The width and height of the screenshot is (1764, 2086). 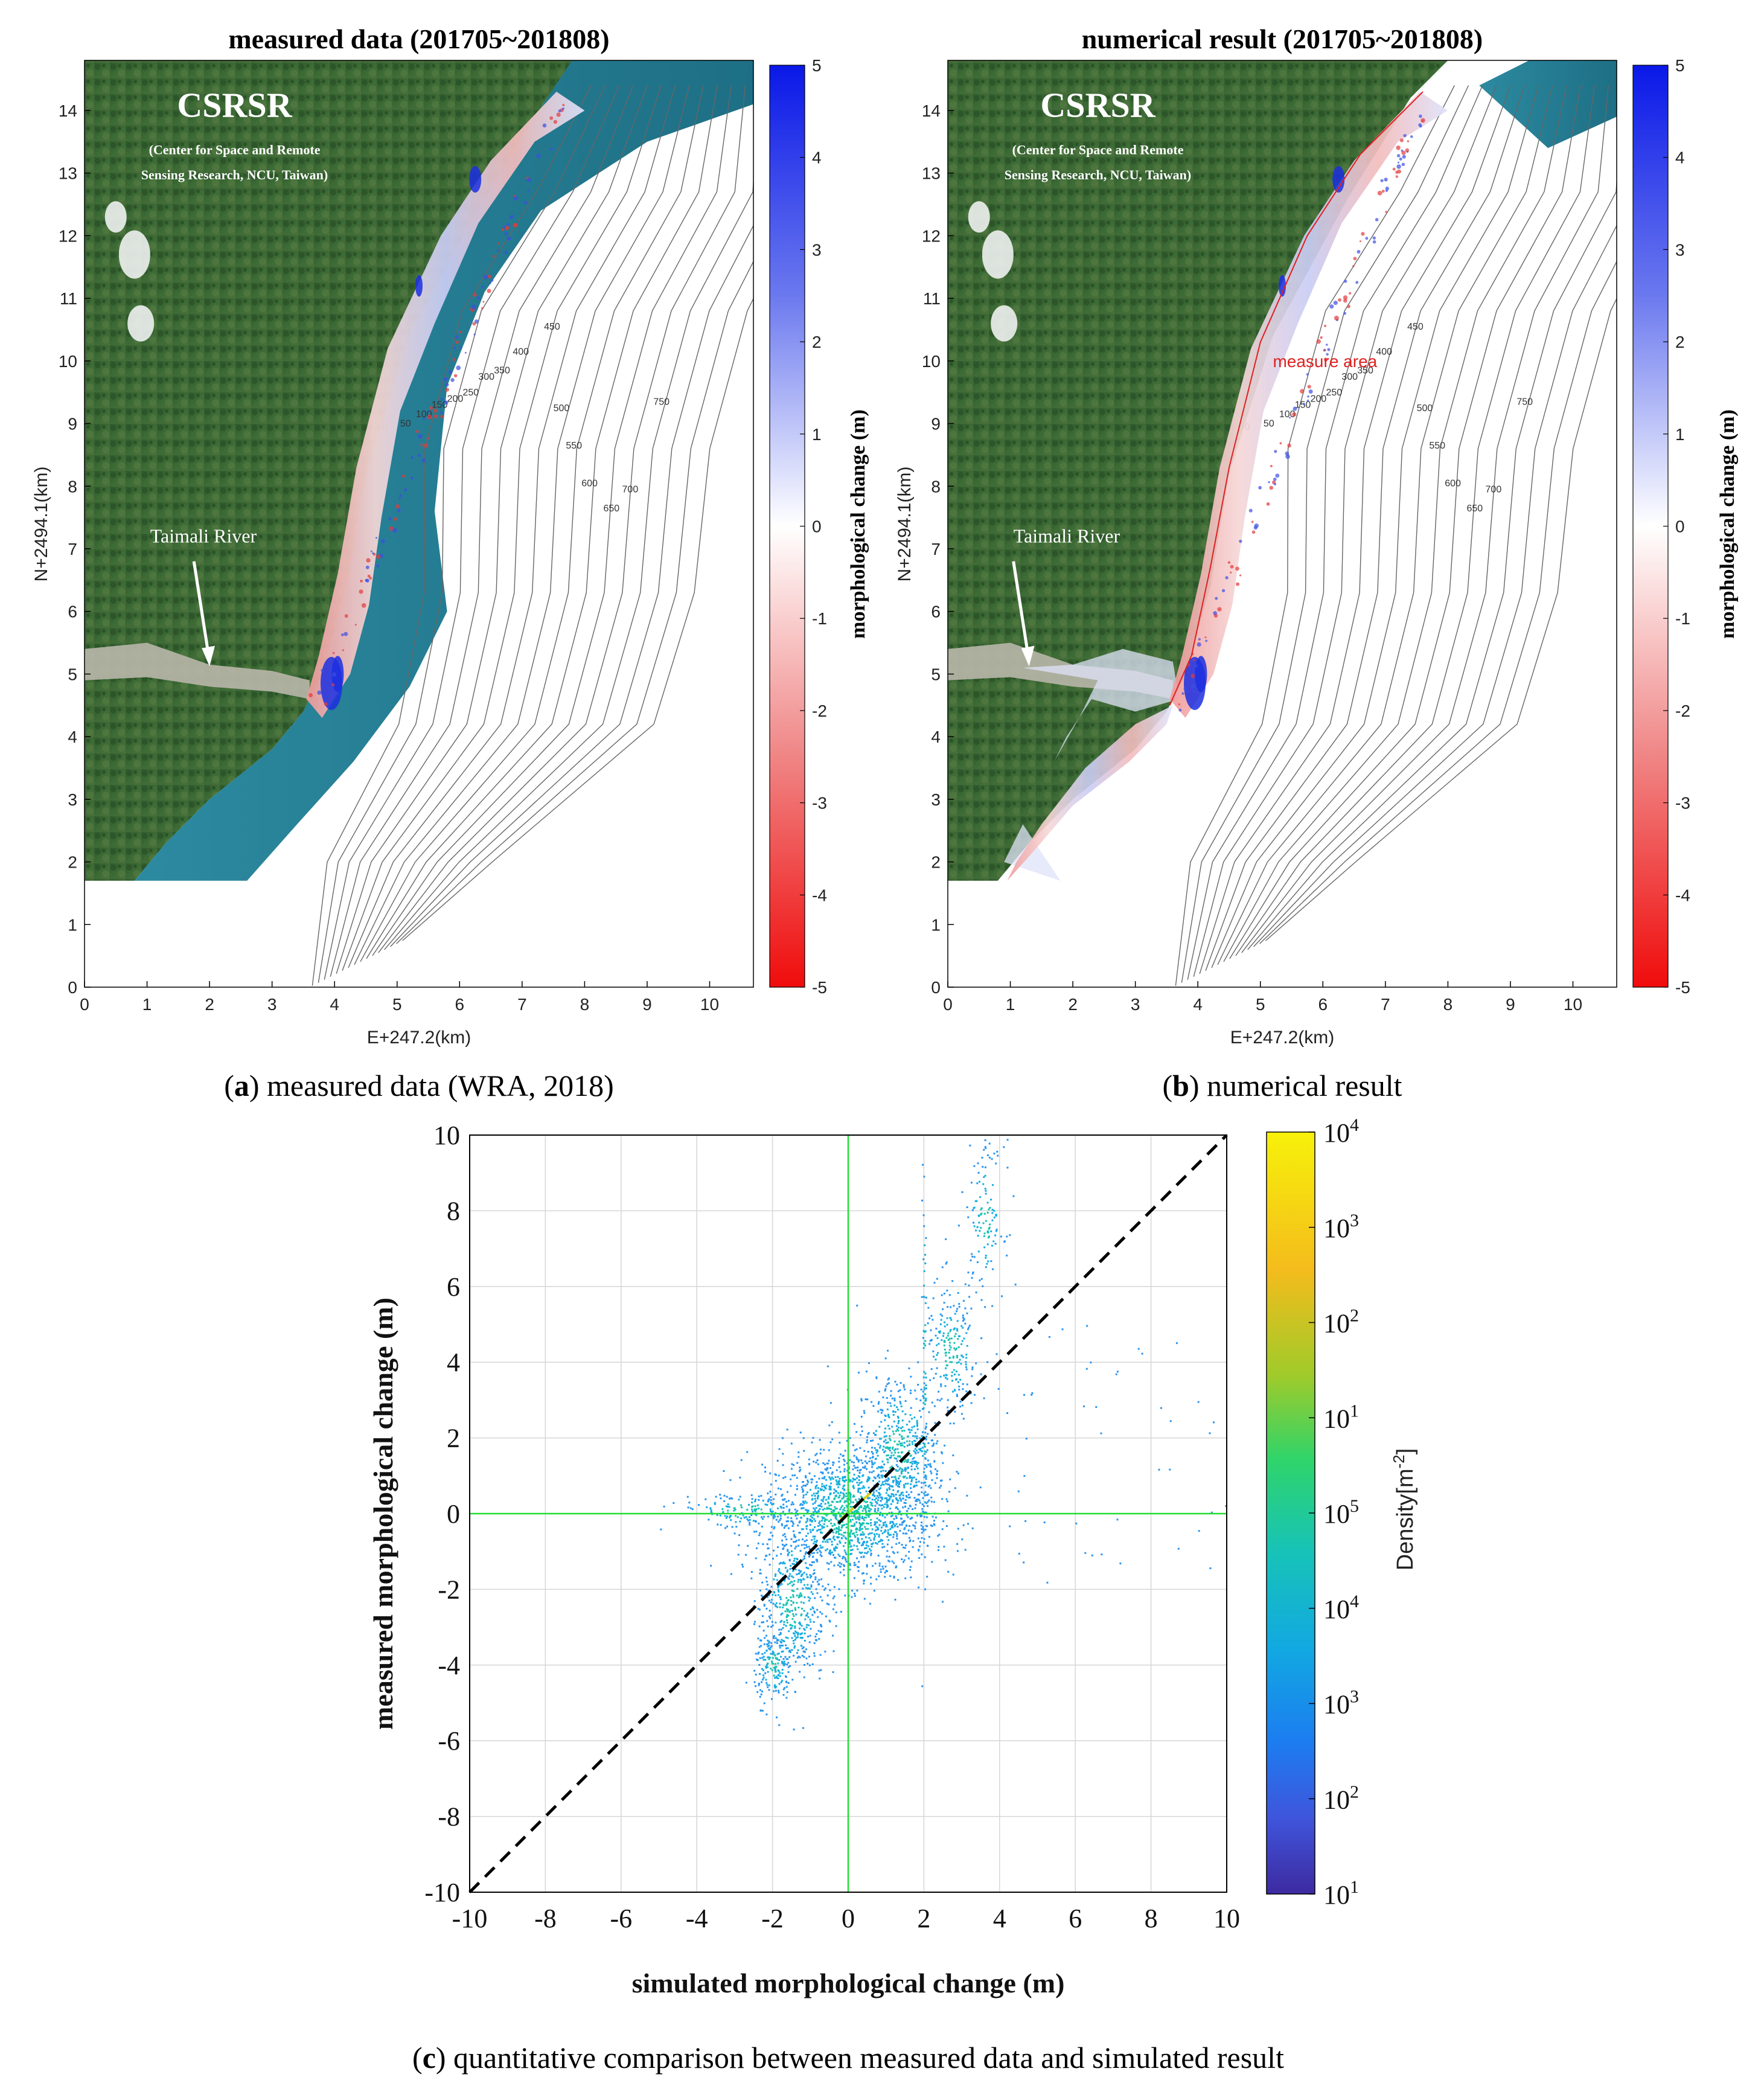 What do you see at coordinates (532, 535) in the screenshot?
I see `contour-lines-a` at bounding box center [532, 535].